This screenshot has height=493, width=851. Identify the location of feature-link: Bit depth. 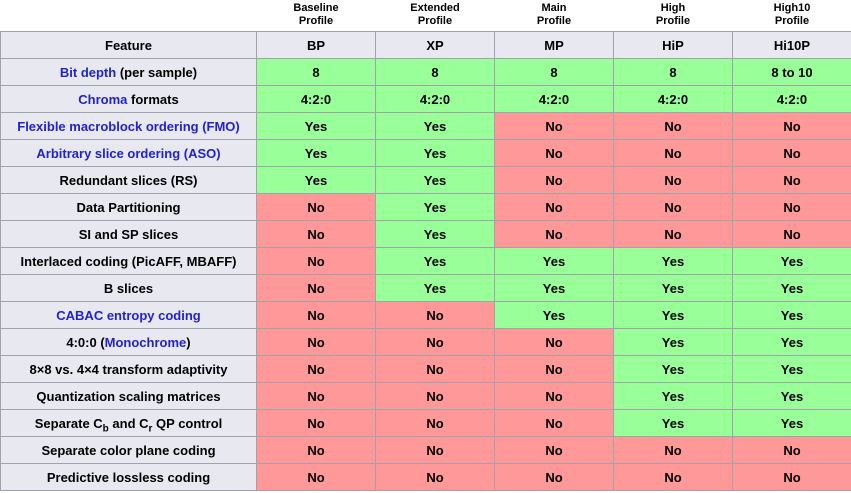
(88, 72).